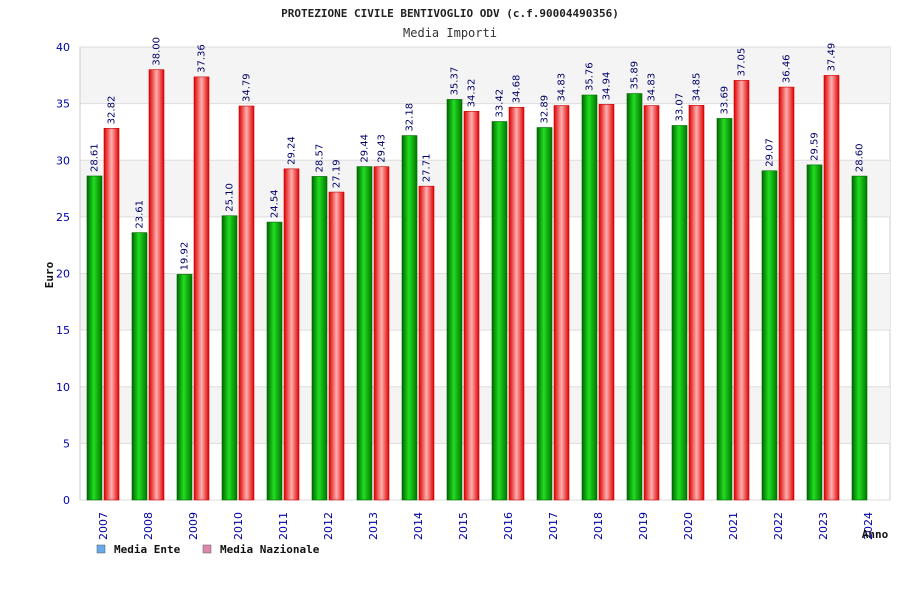  I want to click on y-tick-label: 10, so click(63, 387).